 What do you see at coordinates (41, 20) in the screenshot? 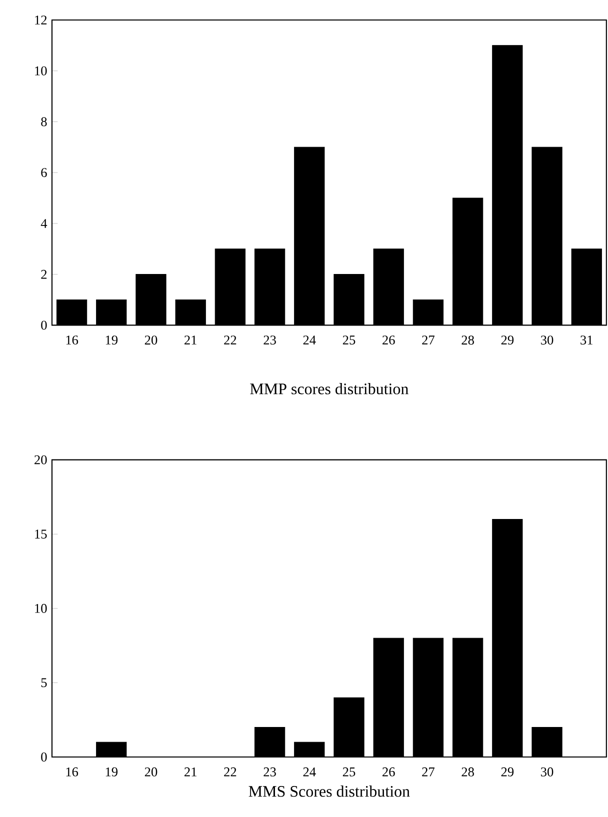
I see `y-tick-label: 12` at bounding box center [41, 20].